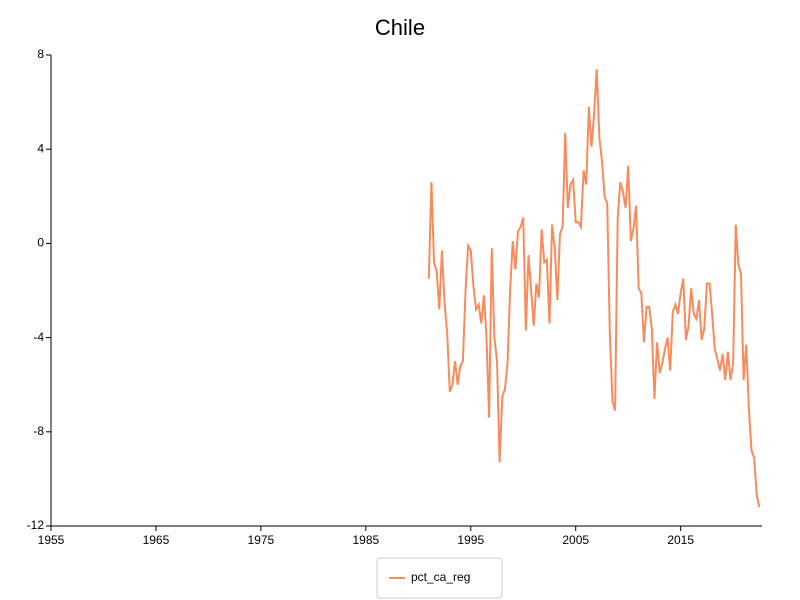 The image size is (800, 600). Describe the element at coordinates (575, 540) in the screenshot. I see `x-tick-label: 2005` at that location.